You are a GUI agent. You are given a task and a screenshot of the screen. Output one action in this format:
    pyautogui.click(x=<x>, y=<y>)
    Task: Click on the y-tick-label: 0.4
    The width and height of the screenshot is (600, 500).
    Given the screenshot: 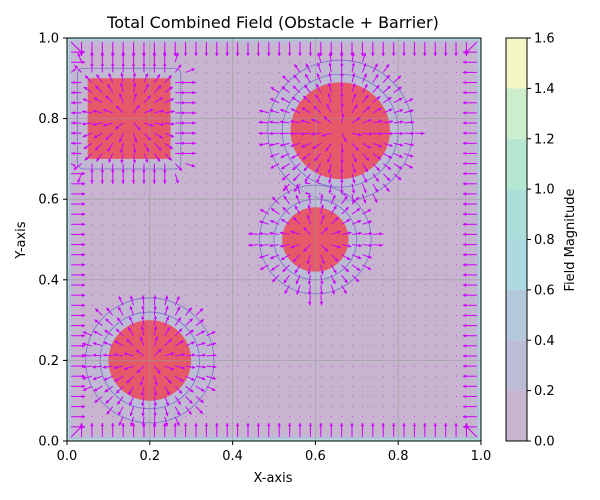 What is the action you would take?
    pyautogui.click(x=48, y=280)
    